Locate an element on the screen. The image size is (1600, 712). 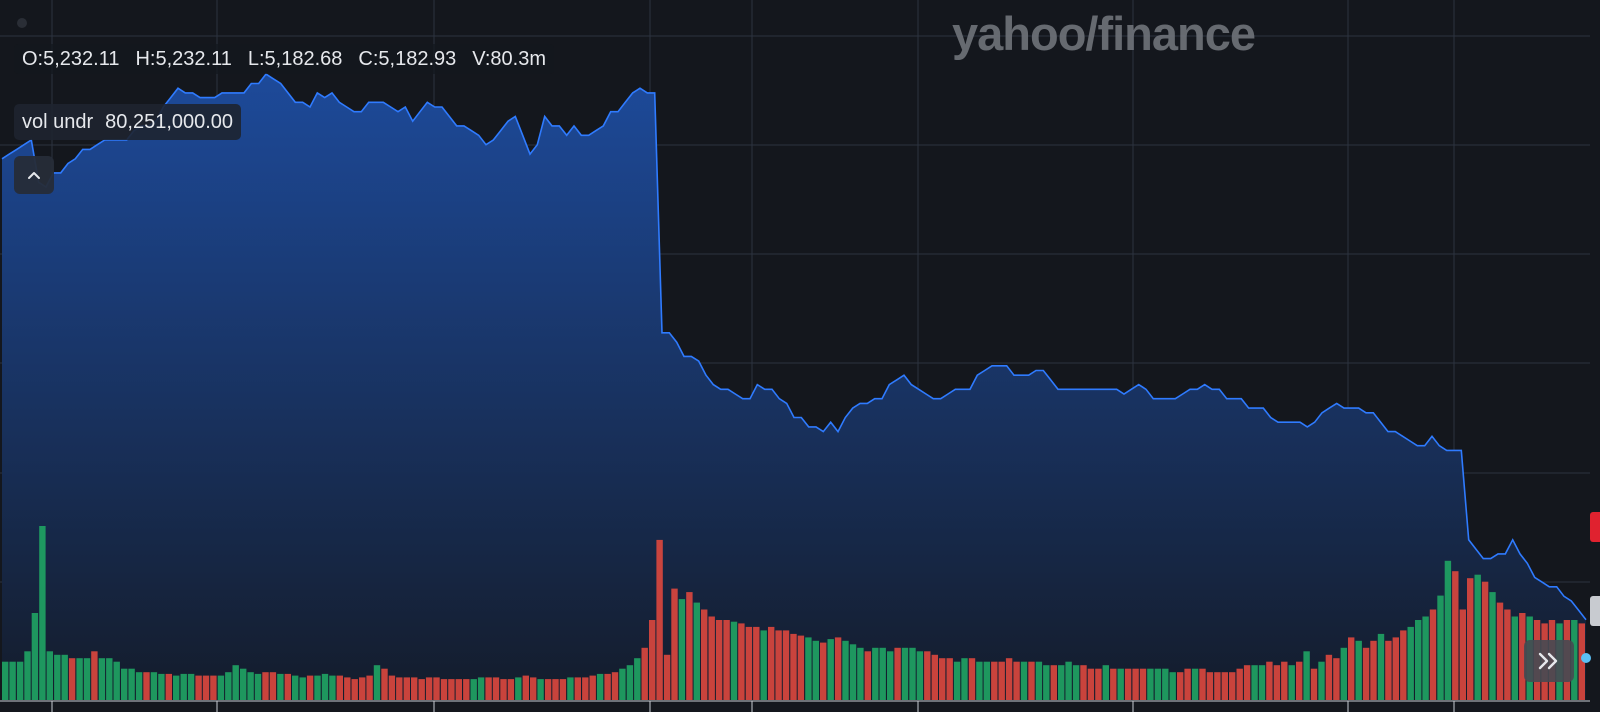
low-value: L:5,182.68 is located at coordinates (295, 58).